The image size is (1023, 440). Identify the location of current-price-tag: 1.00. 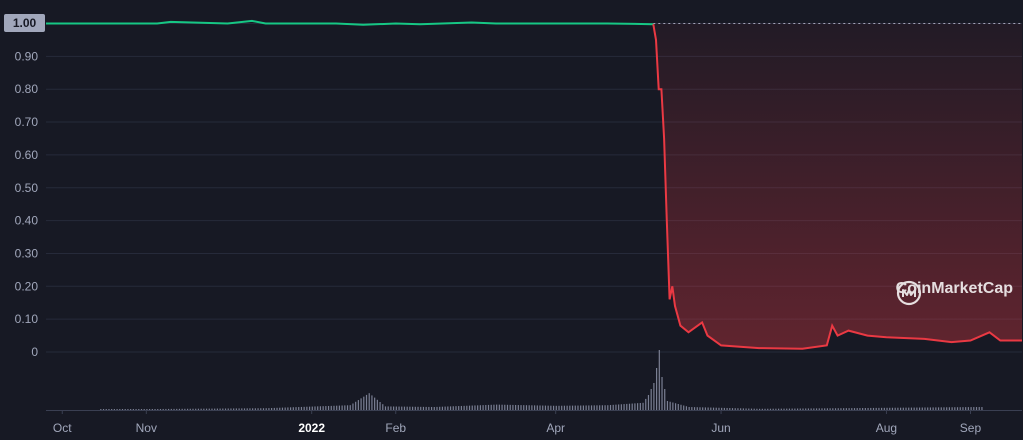
(24, 23).